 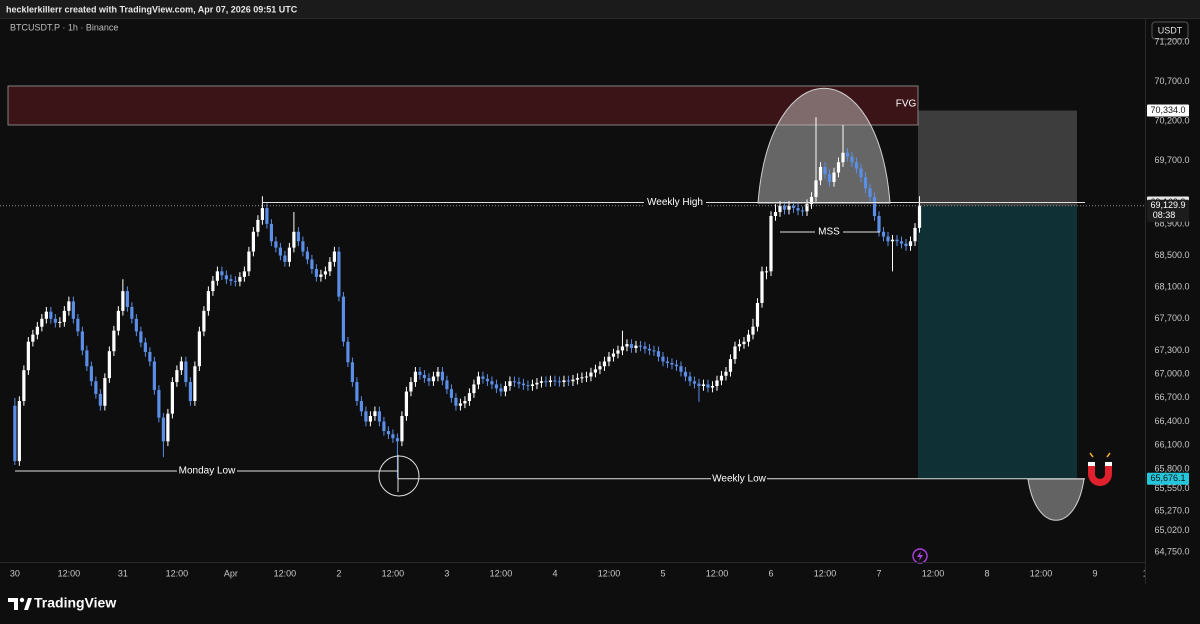 I want to click on mss-label: MSS, so click(x=829, y=232).